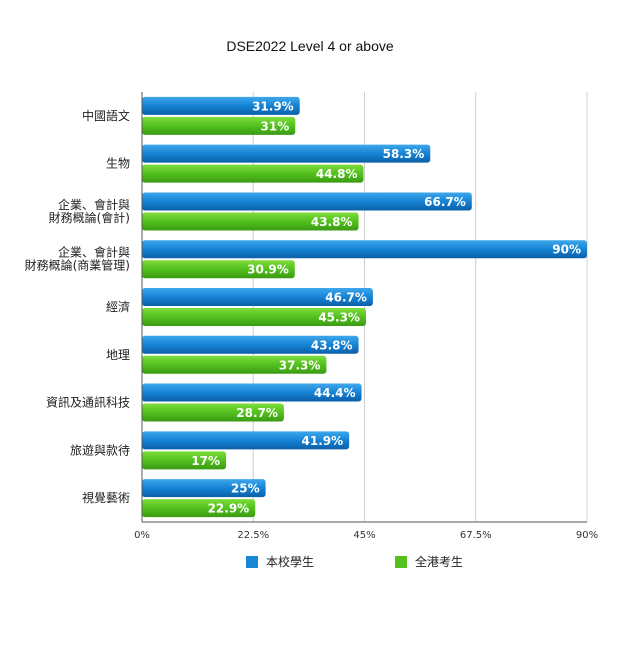 This screenshot has width=620, height=655. Describe the element at coordinates (401, 561) in the screenshot. I see `legend-swatch-hk` at that location.